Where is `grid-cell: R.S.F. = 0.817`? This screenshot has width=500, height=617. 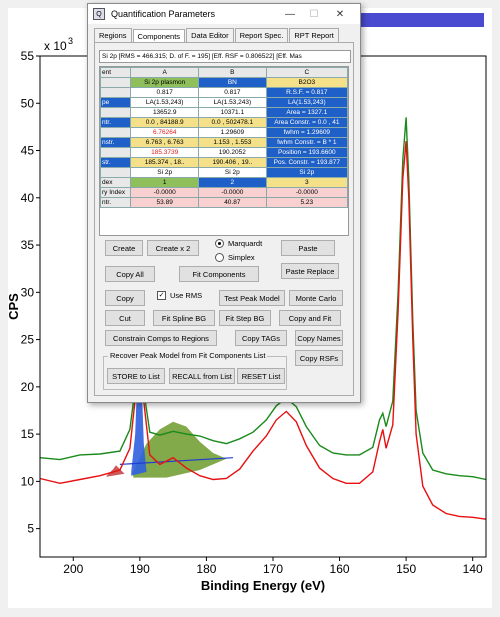 grid-cell: R.S.F. = 0.817 is located at coordinates (306, 92).